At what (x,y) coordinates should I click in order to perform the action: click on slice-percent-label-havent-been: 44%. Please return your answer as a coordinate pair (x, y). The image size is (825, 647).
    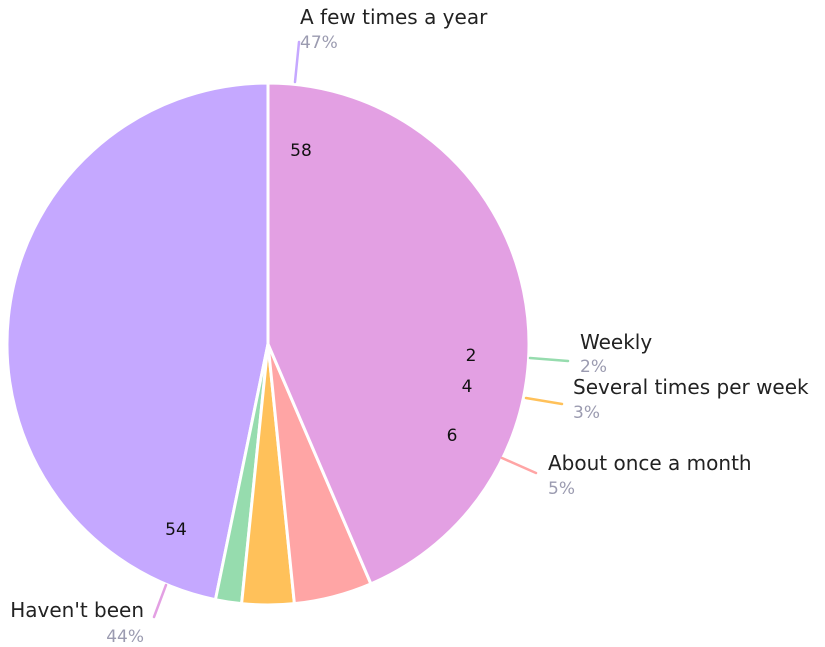
    Looking at the image, I should click on (125, 637).